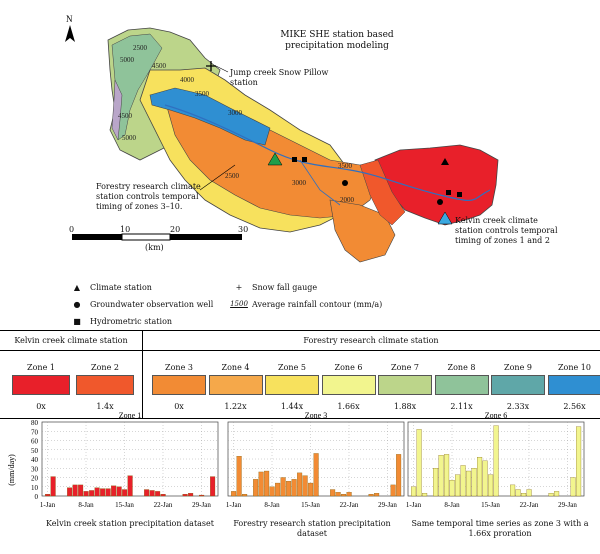  Describe the element at coordinates (239, 304) in the screenshot. I see `contour-sample-icon: 1500` at that location.